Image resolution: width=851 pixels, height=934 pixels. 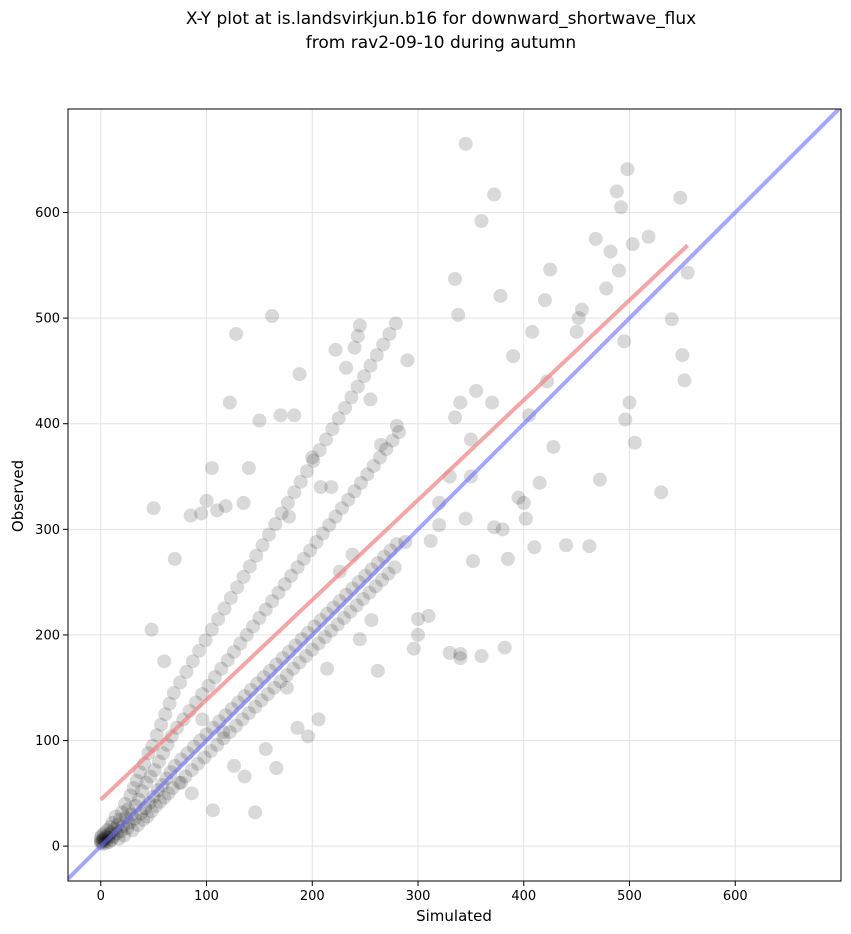 What do you see at coordinates (18, 496) in the screenshot?
I see `y-axis-label: Observed` at bounding box center [18, 496].